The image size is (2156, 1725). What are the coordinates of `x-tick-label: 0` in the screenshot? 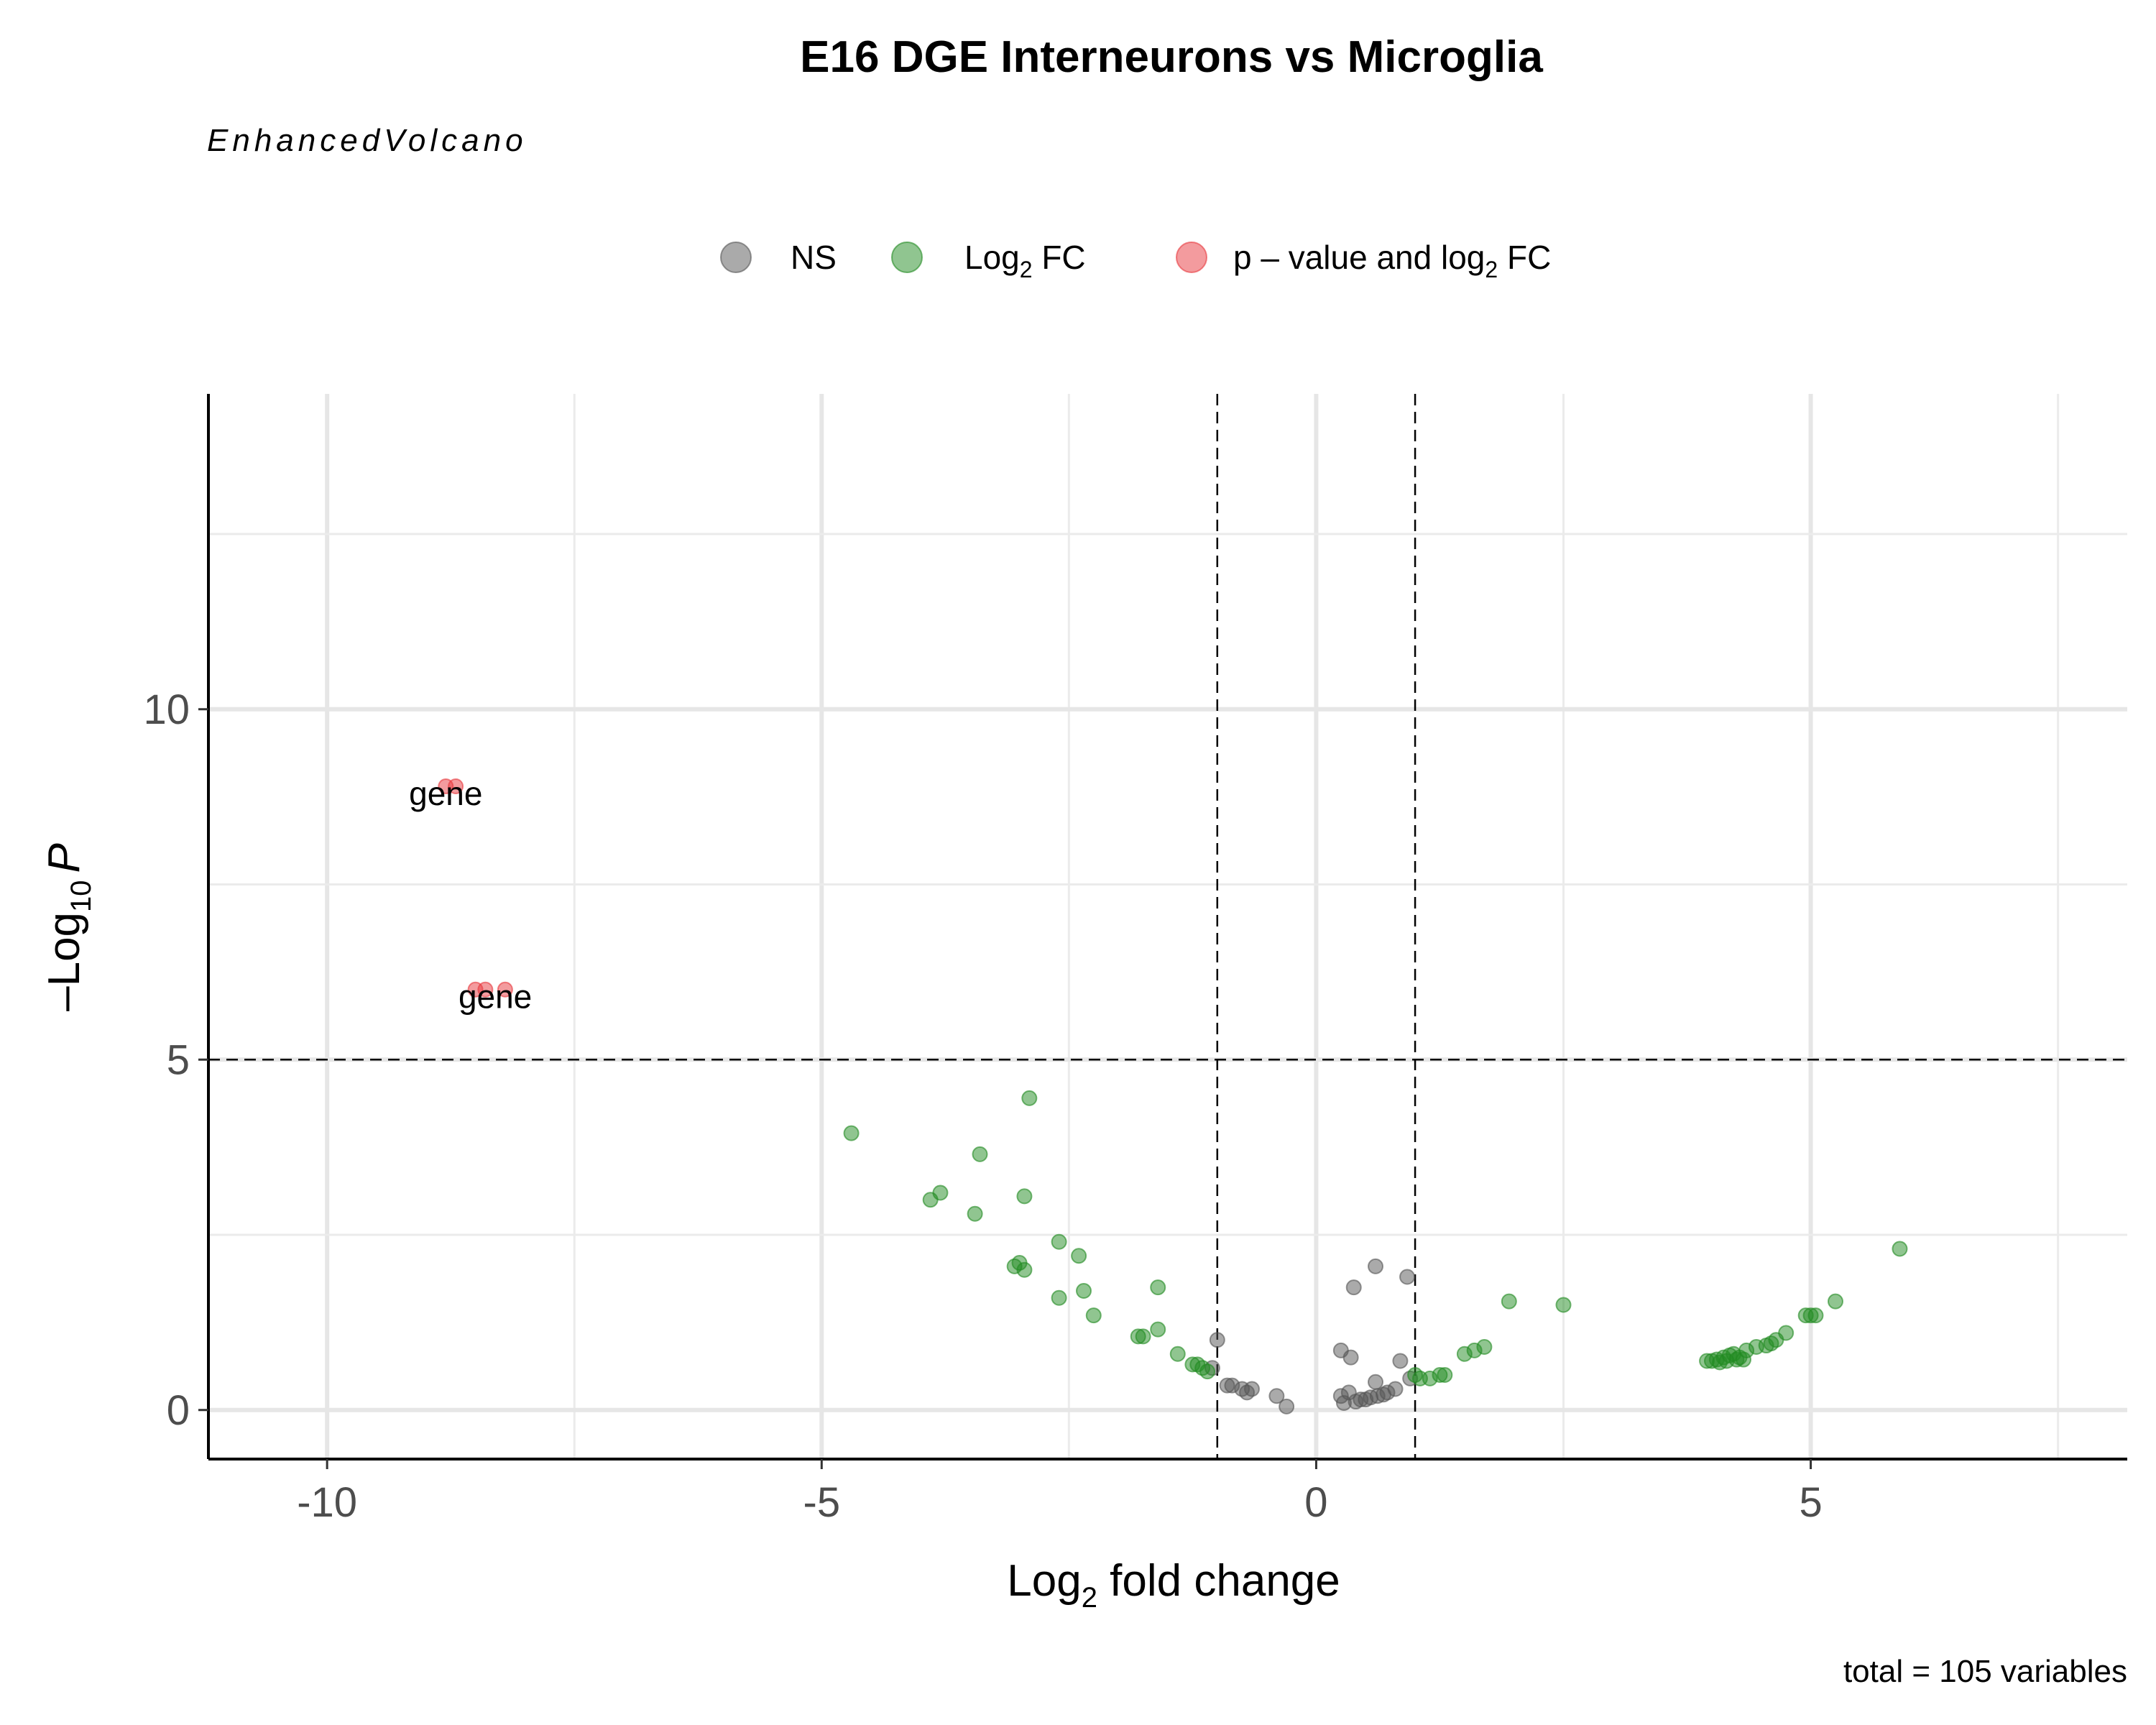 It's located at (1316, 1502).